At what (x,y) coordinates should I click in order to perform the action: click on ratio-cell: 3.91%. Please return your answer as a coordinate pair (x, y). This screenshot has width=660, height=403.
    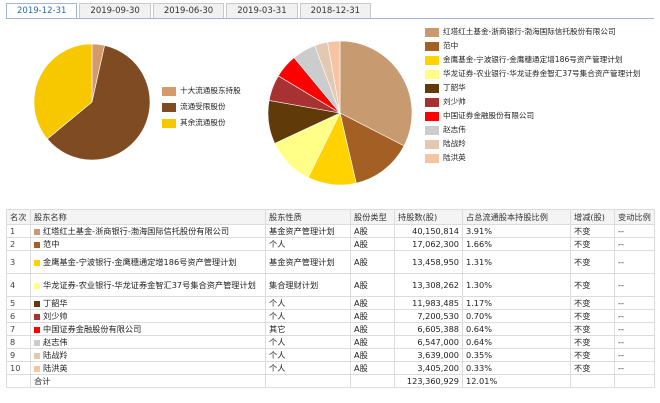
    Looking at the image, I should click on (516, 231).